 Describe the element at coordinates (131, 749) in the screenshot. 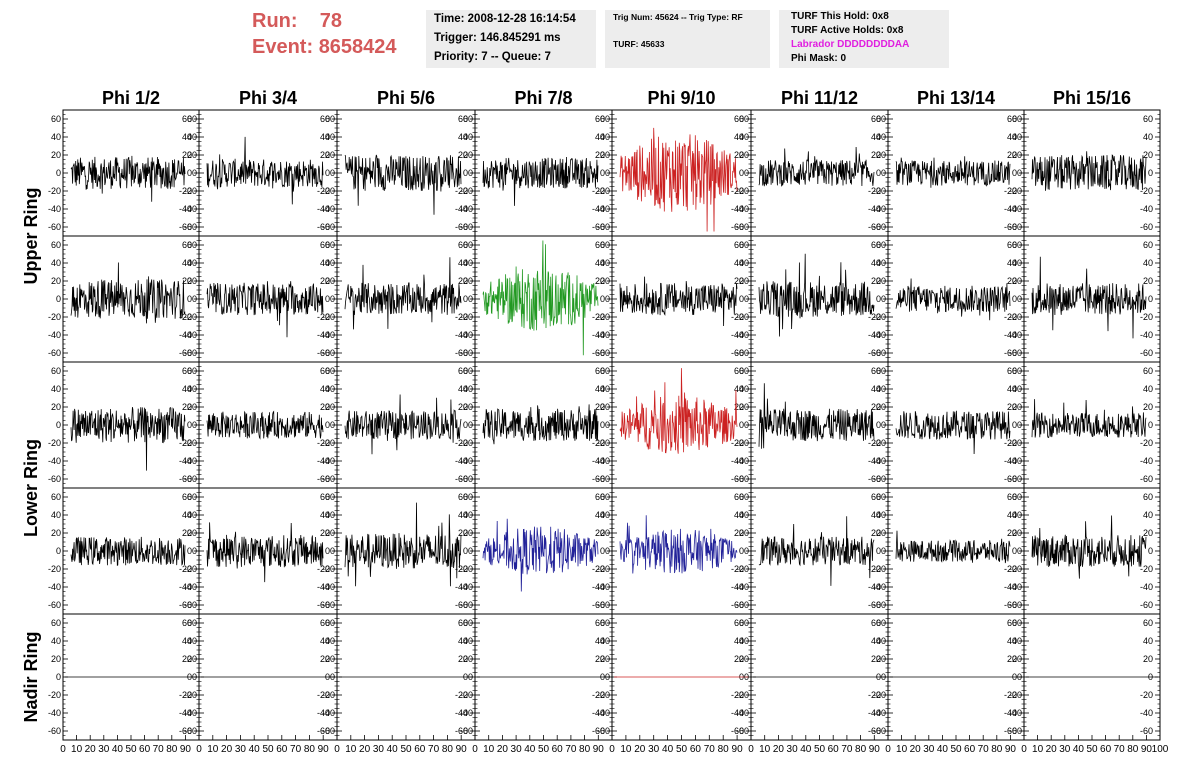

I see `x-tick-label: 50` at that location.